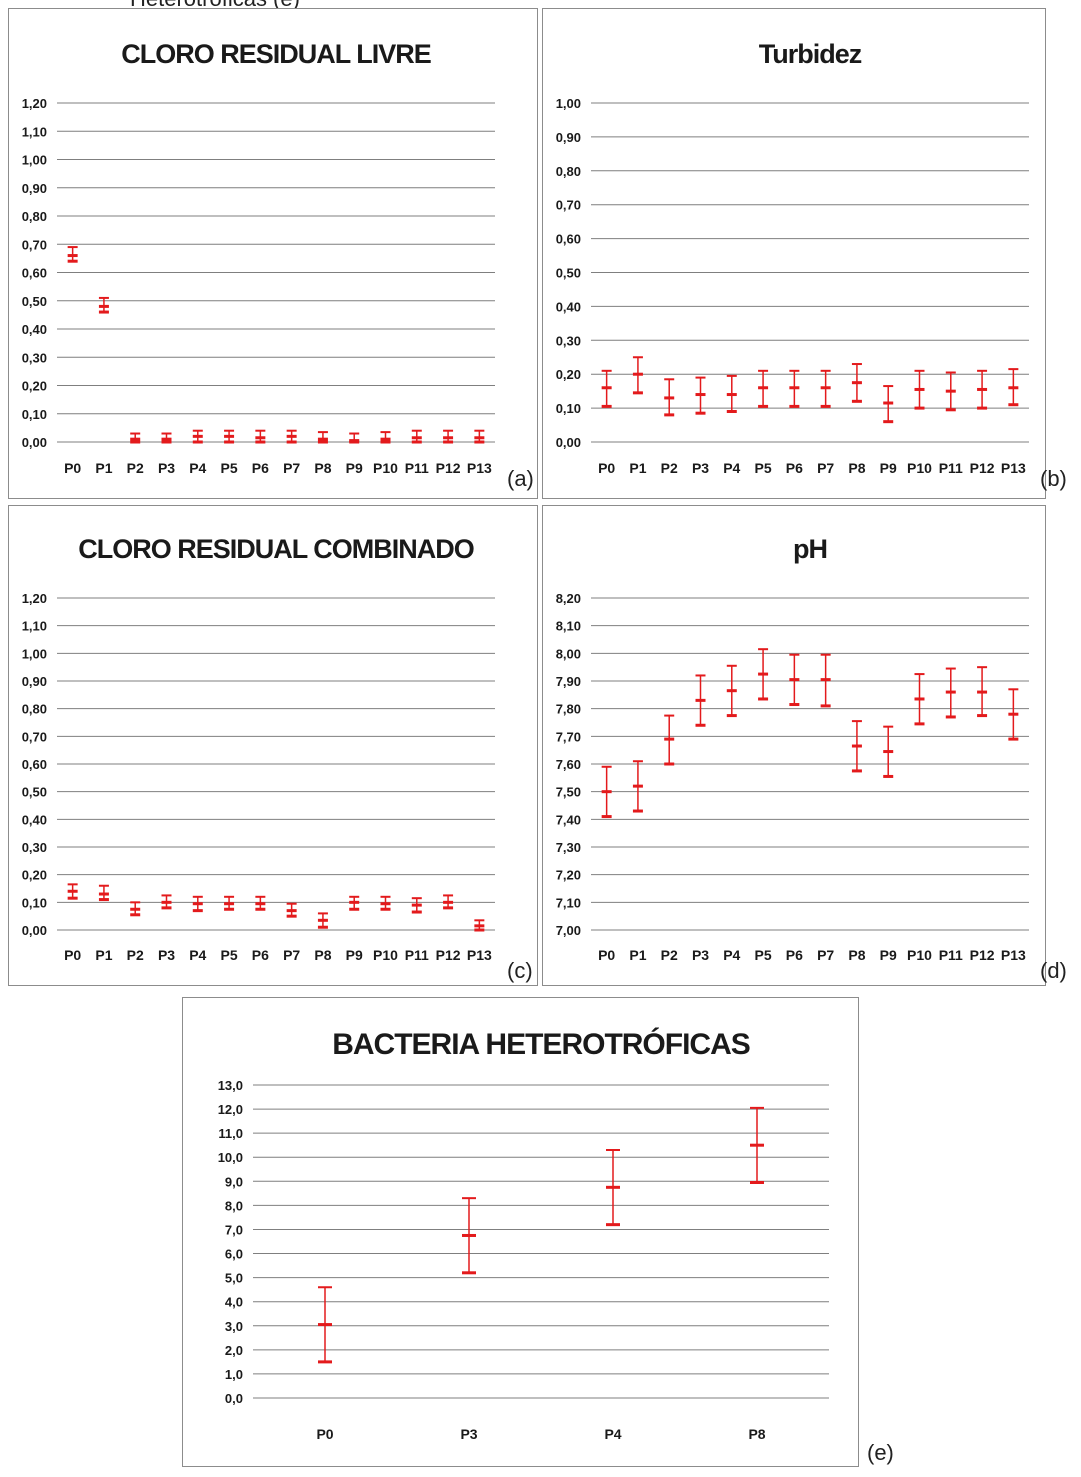 Image resolution: width=1081 pixels, height=1477 pixels. Describe the element at coordinates (291, 468) in the screenshot. I see `x-tick-label-cloro-residual-livre: P7` at that location.